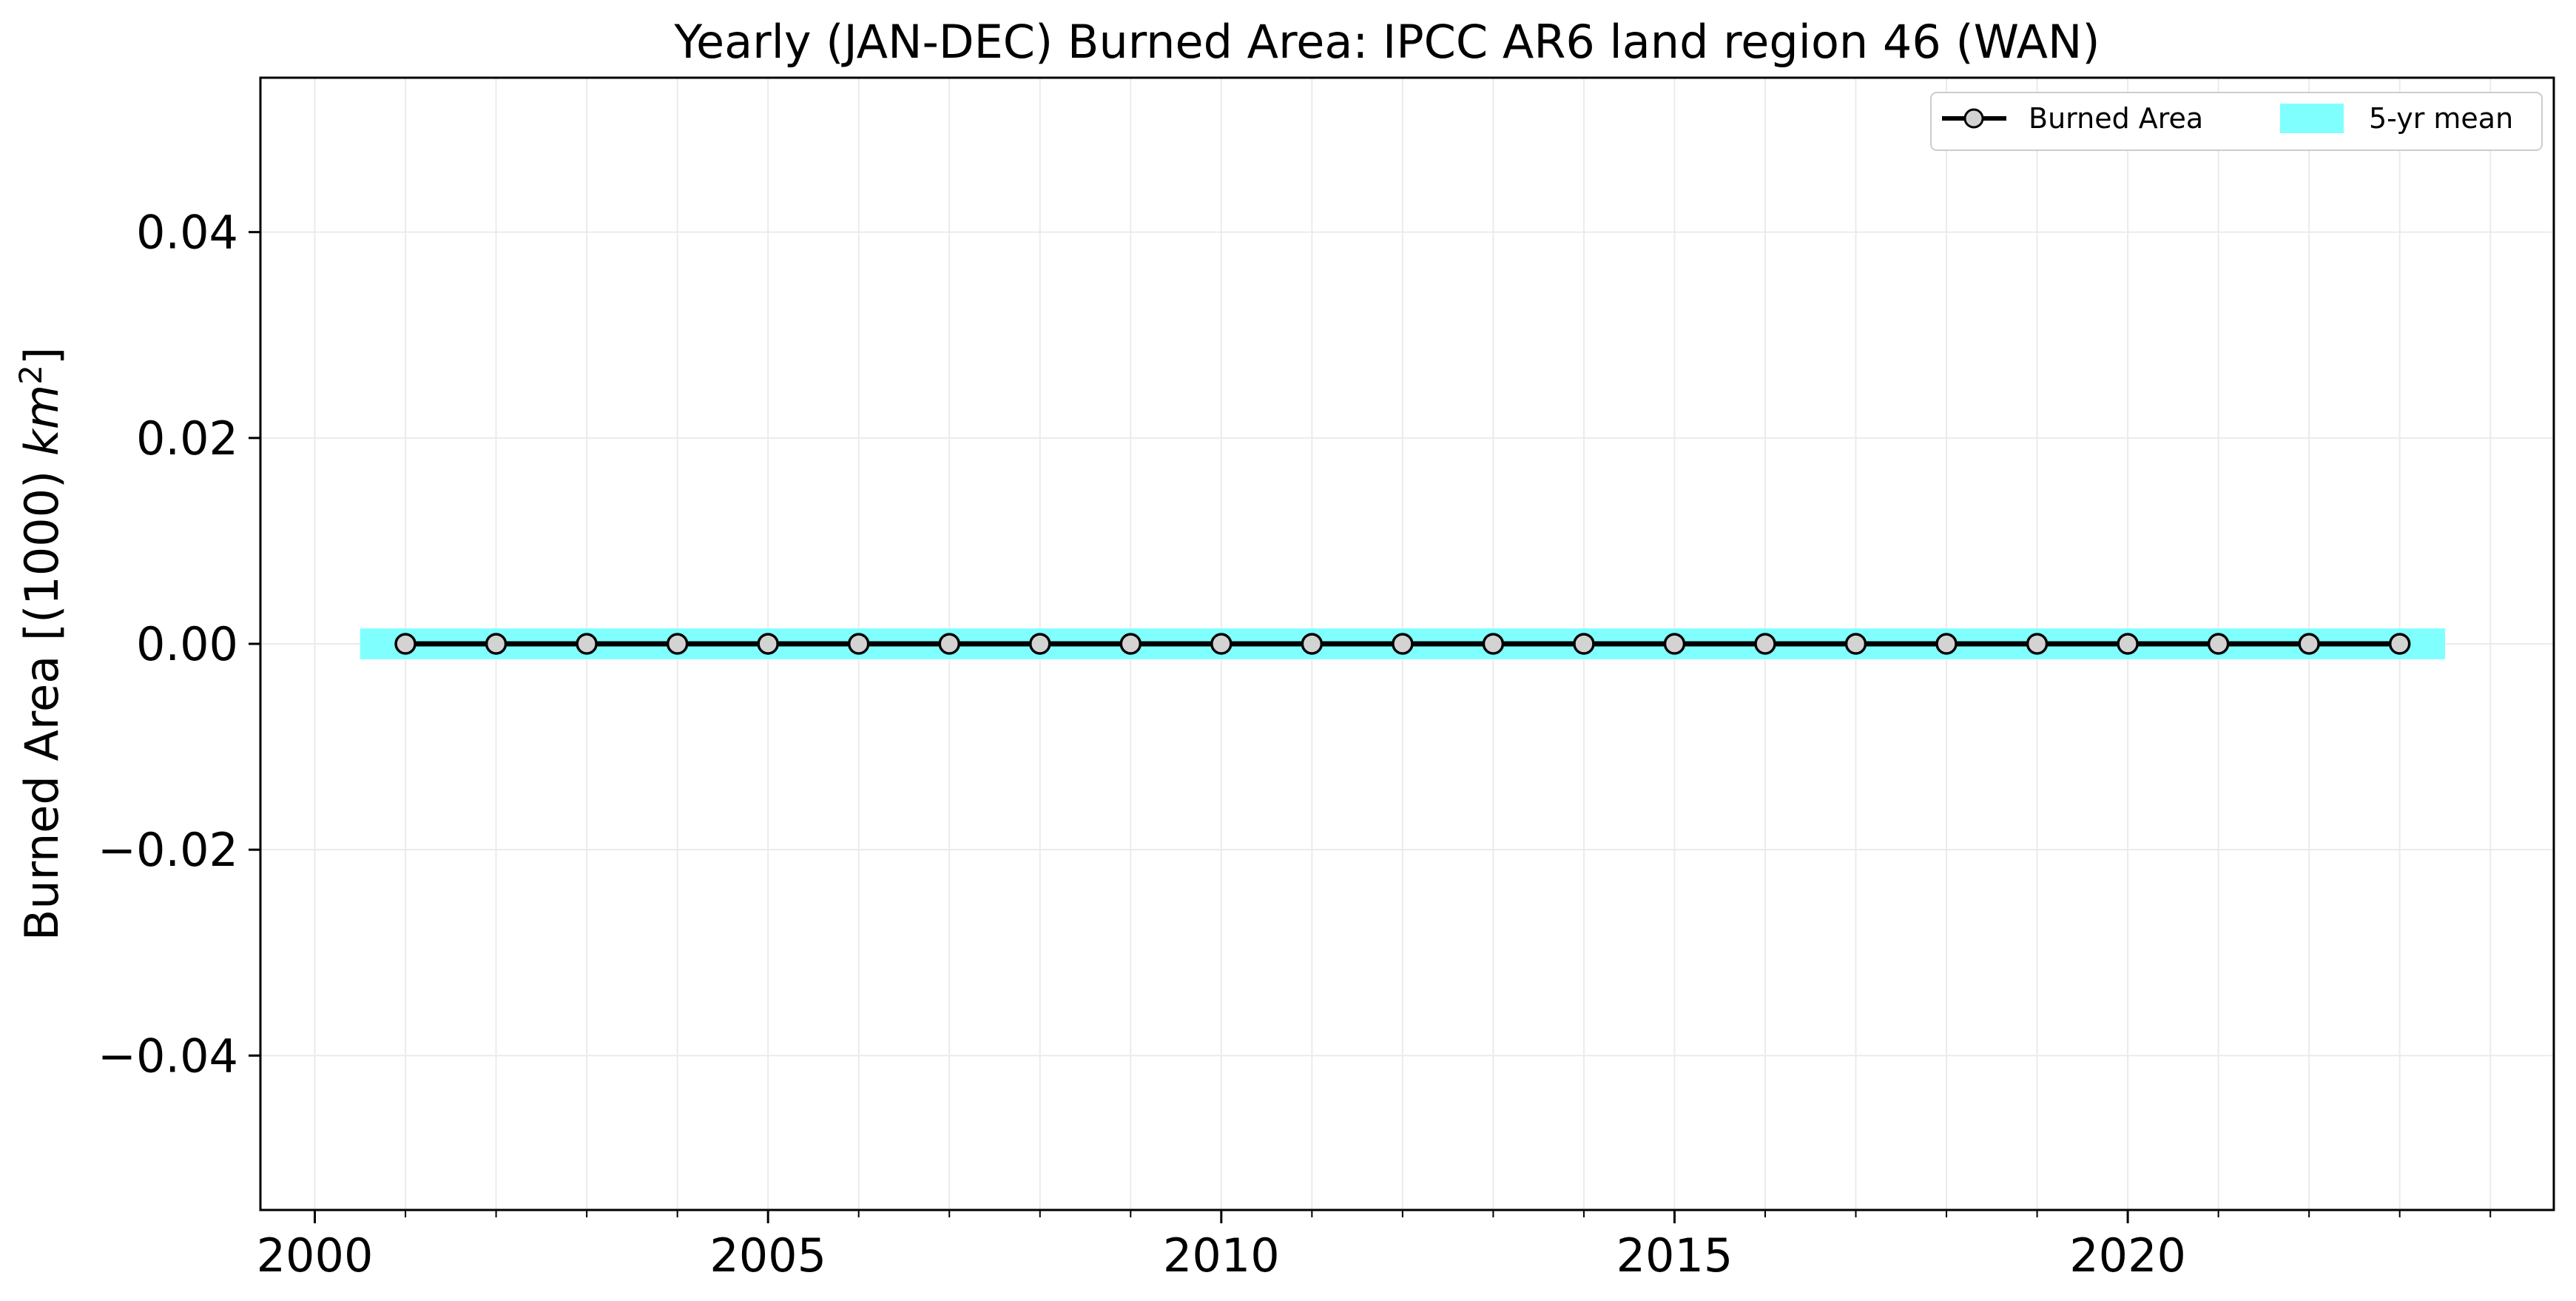 This screenshot has width=2576, height=1301. What do you see at coordinates (1374, 1246) in the screenshot?
I see `x-axis: 2000 2005 2010 2015 2020` at bounding box center [1374, 1246].